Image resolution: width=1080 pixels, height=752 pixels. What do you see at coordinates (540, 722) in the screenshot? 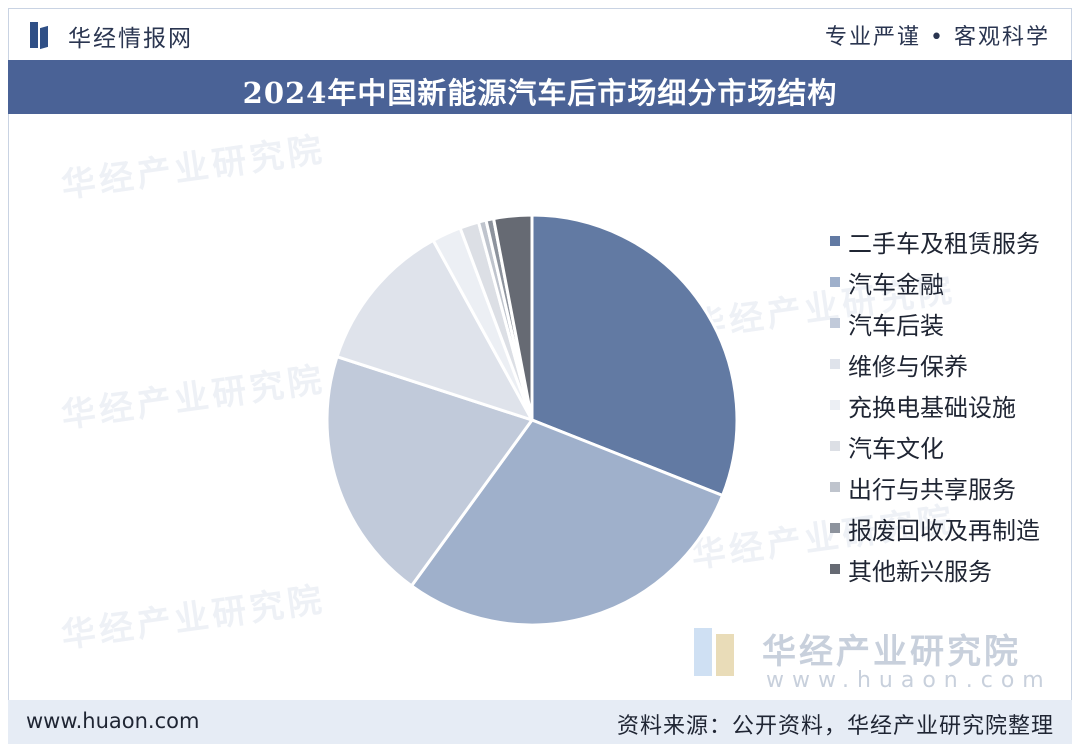
I see `footer-bar: www.huaon.com 资料来源：公开资料，华经产业研究院整理` at bounding box center [540, 722].